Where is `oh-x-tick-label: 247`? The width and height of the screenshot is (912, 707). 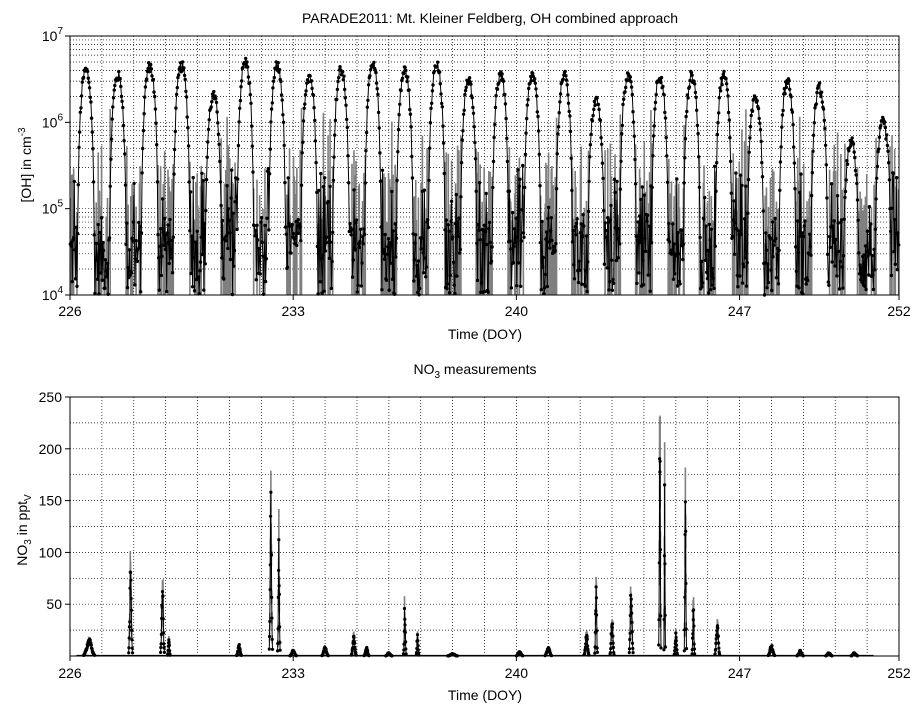 oh-x-tick-label: 247 is located at coordinates (740, 311).